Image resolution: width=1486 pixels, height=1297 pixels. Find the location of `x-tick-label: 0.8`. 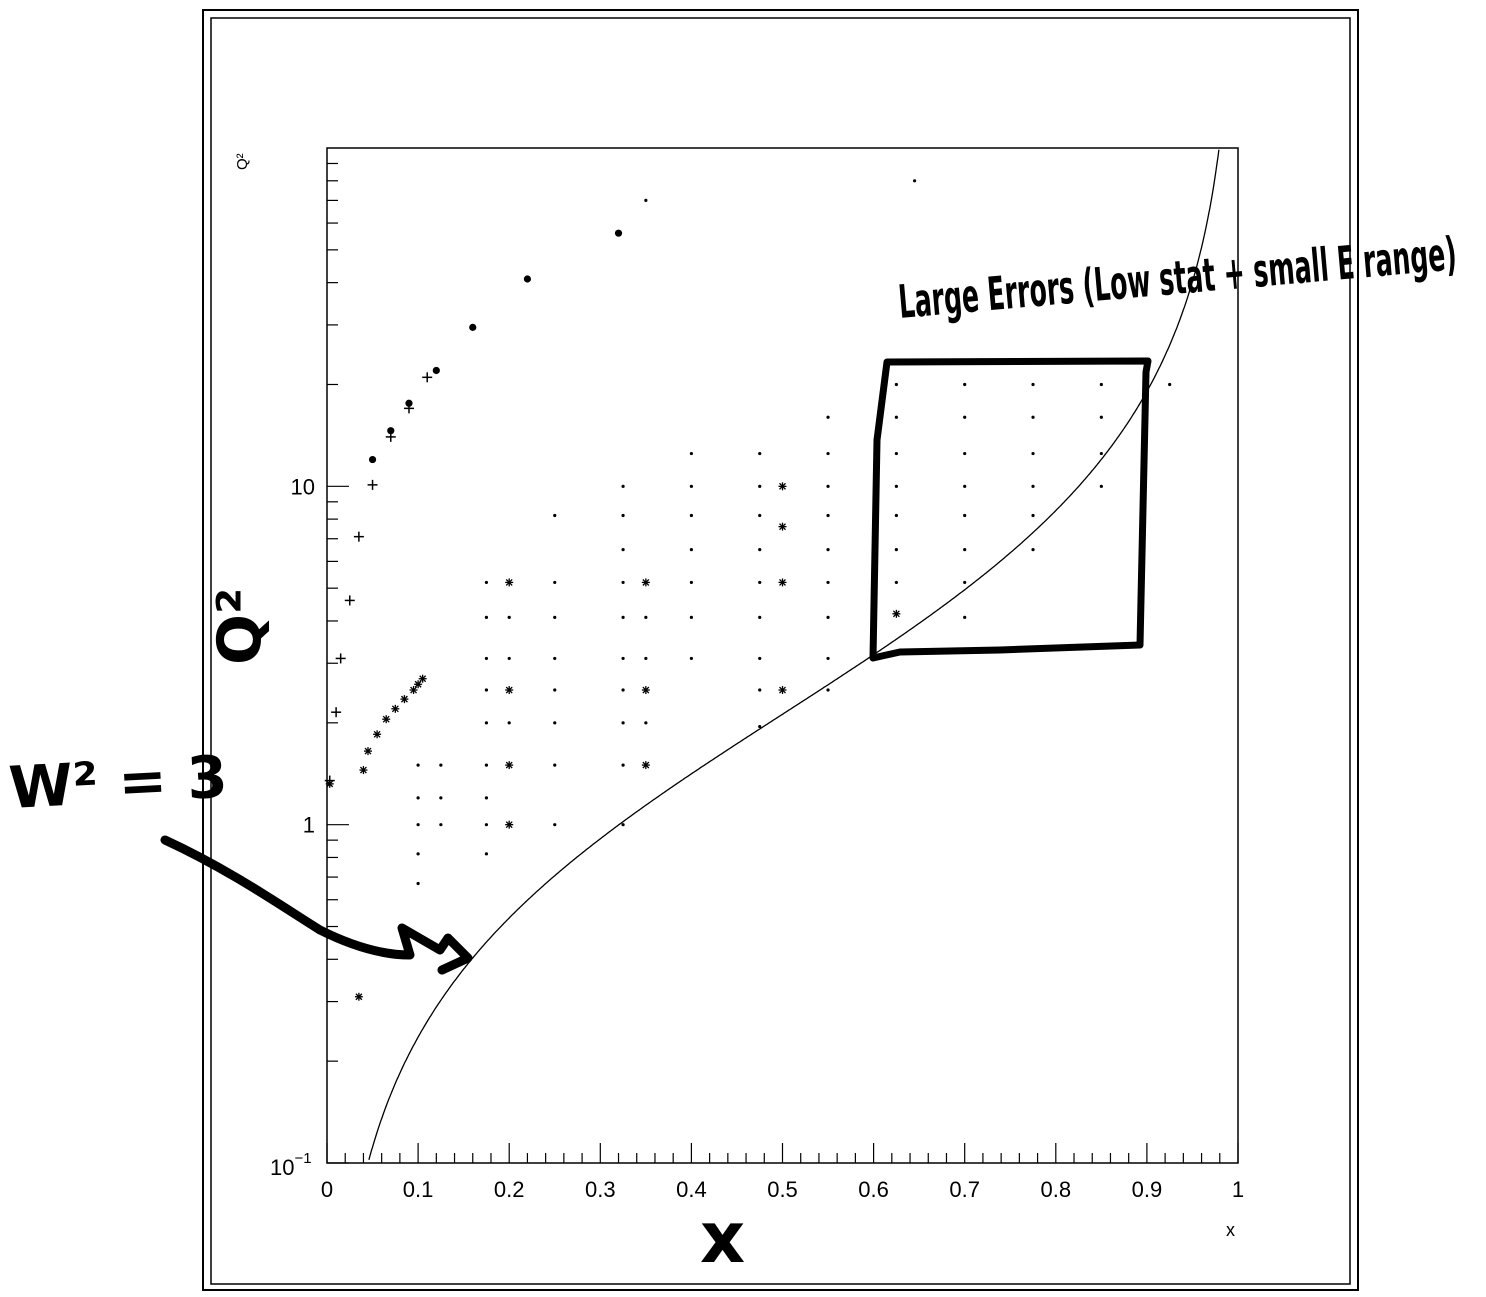

x-tick-label: 0.8 is located at coordinates (1056, 1189).